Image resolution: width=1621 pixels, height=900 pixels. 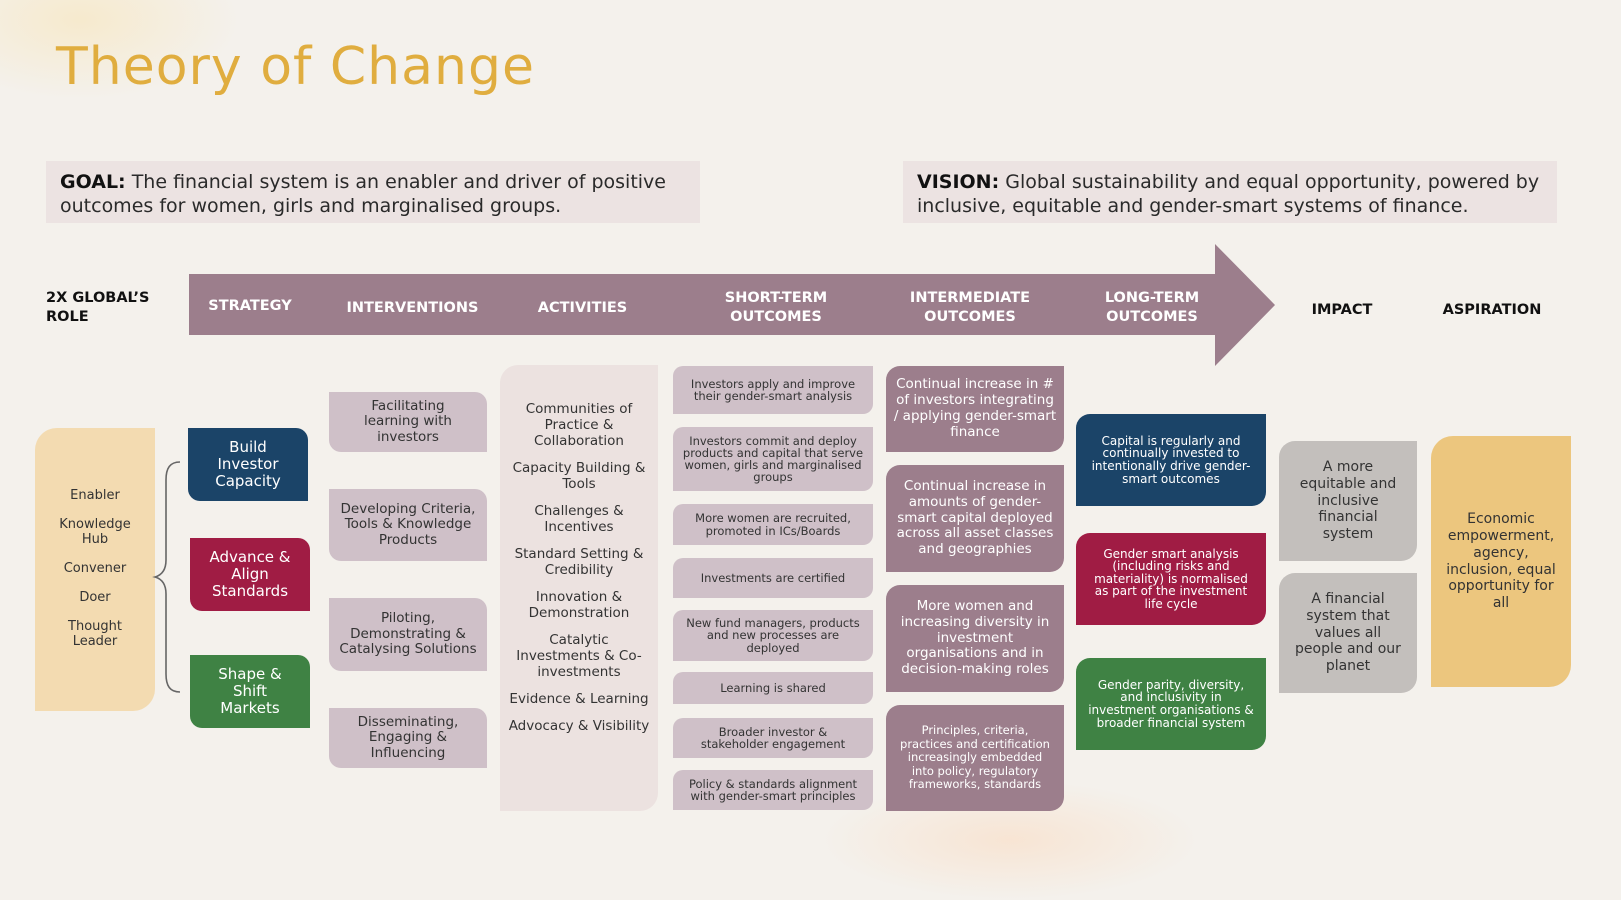 What do you see at coordinates (93, 182) in the screenshot?
I see `goal-label: GOAL:` at bounding box center [93, 182].